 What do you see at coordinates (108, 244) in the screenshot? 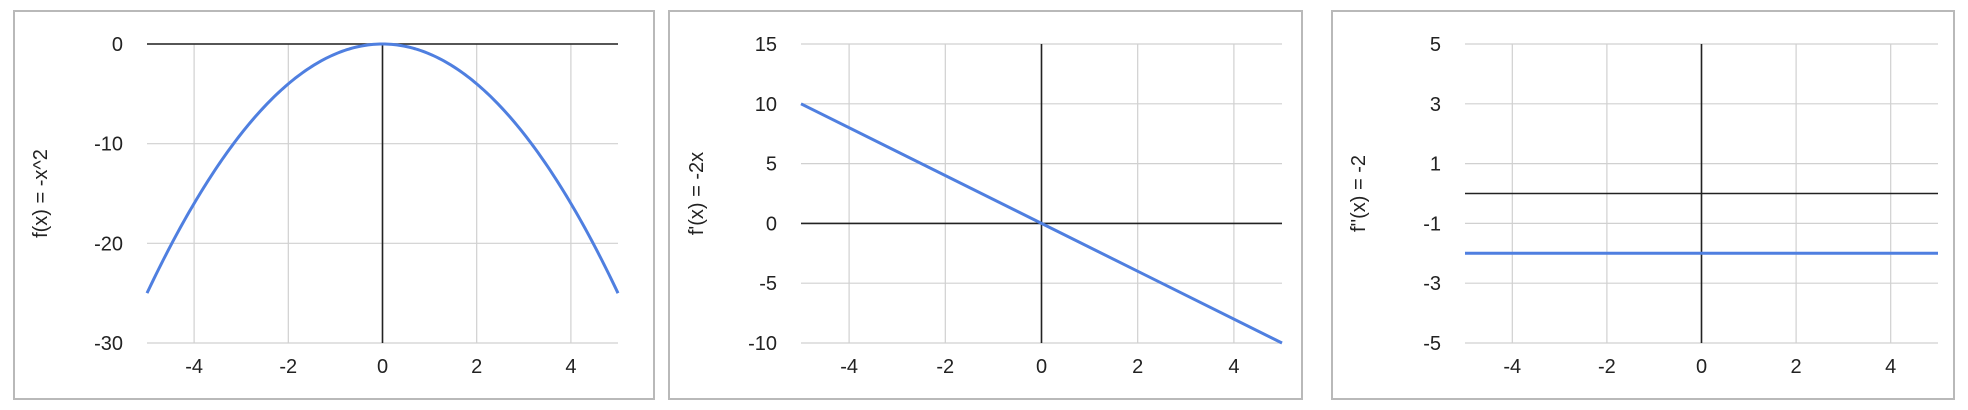
I see `y-tick-label: -20` at bounding box center [108, 244].